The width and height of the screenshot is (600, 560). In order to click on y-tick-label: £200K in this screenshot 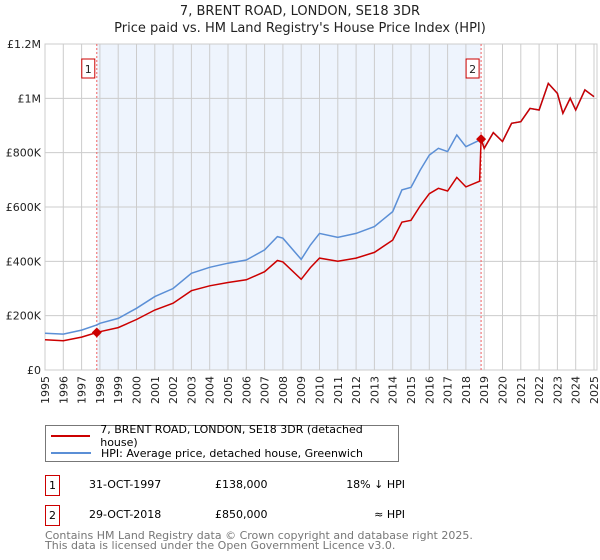, I will do `click(24, 316)`.